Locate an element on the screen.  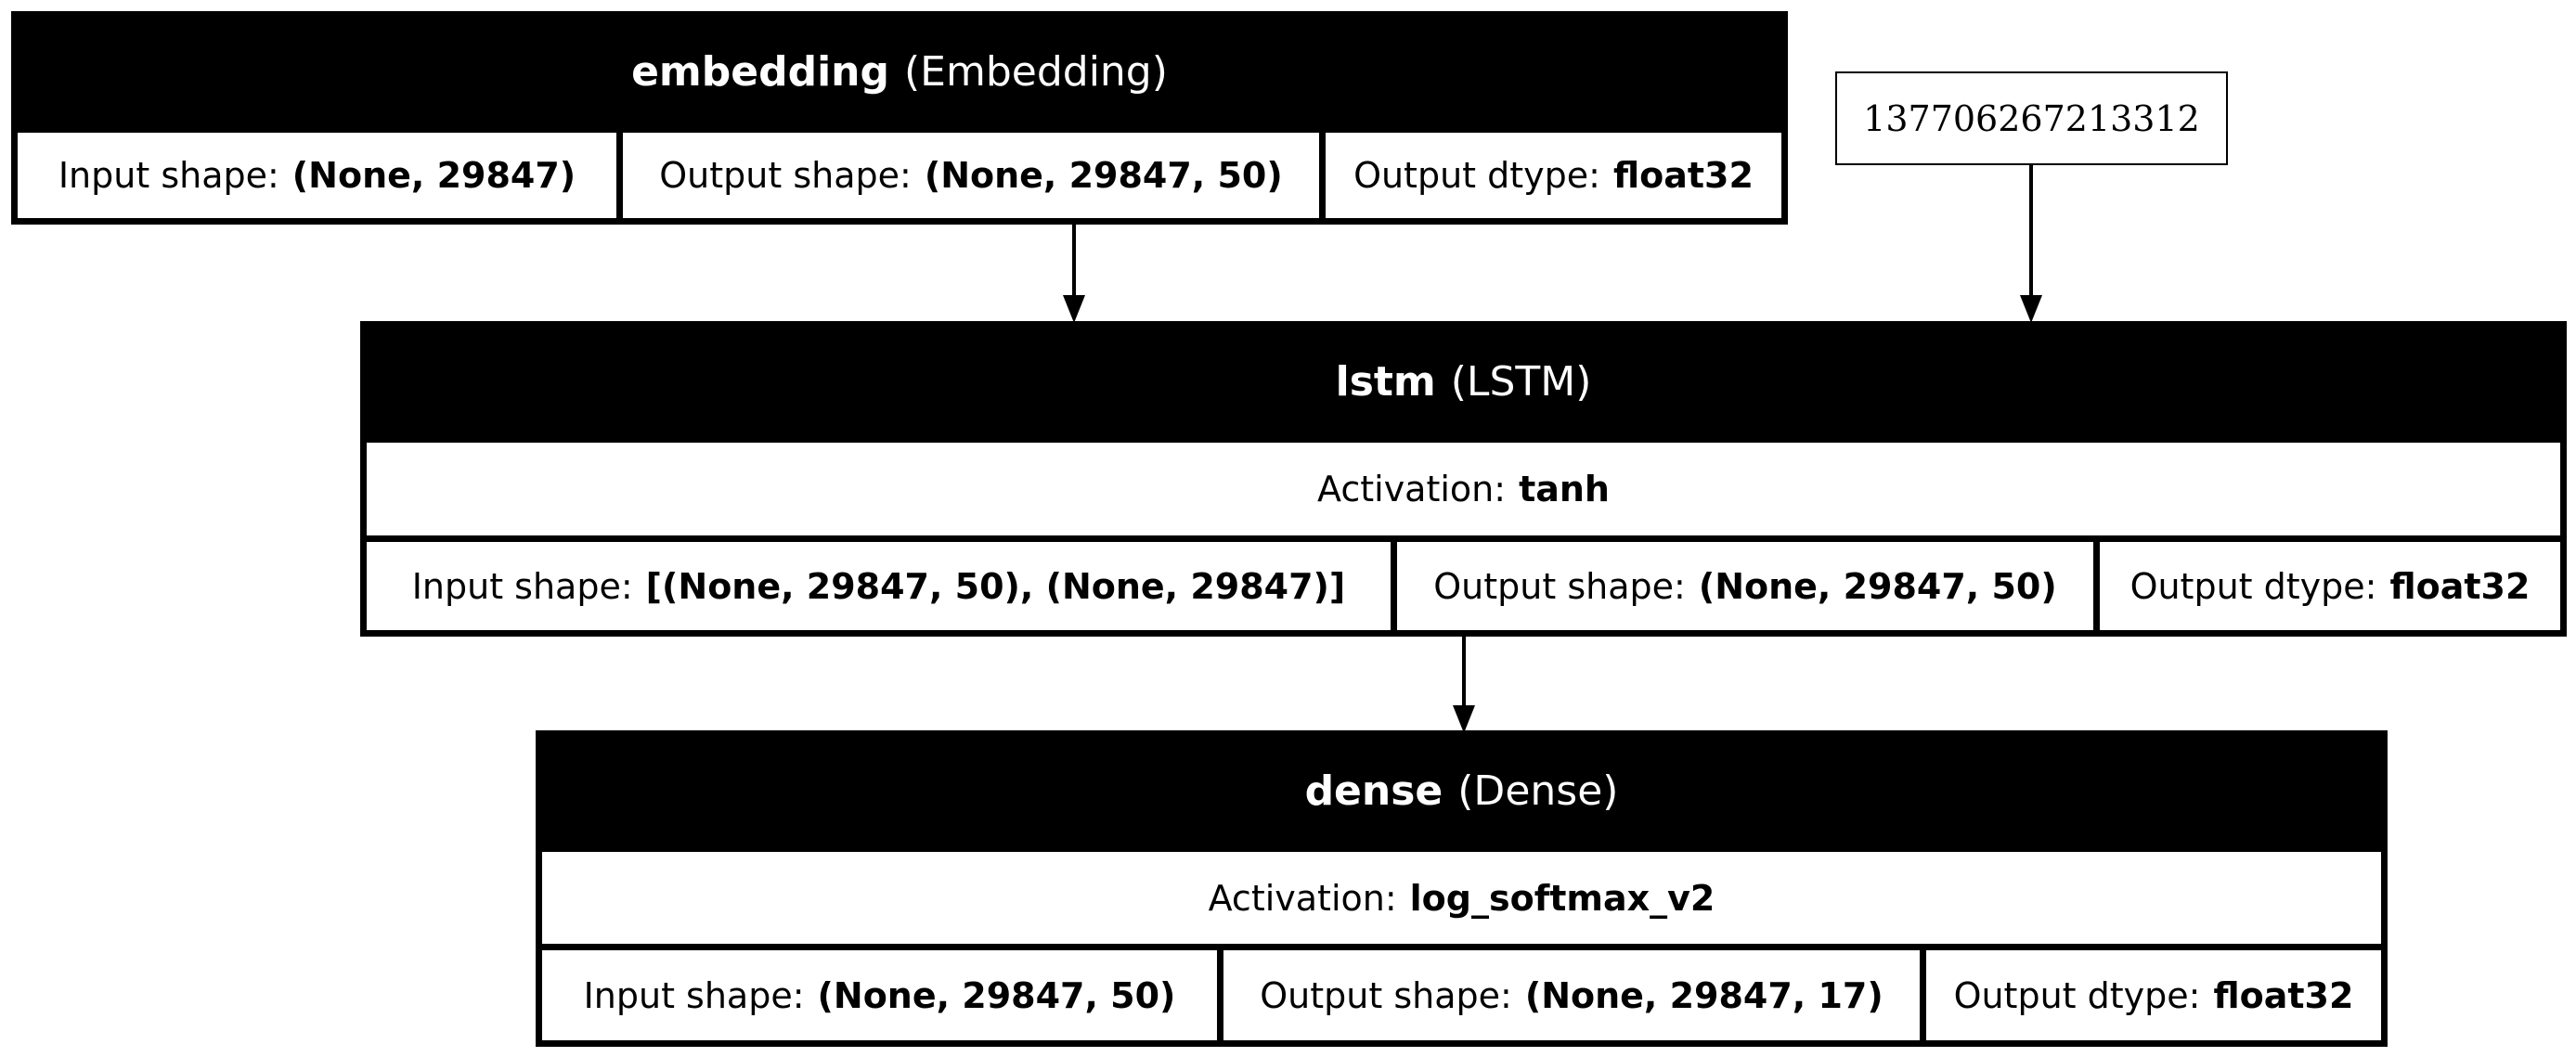
layer-header: embedding (Embedding) is located at coordinates (899, 72).